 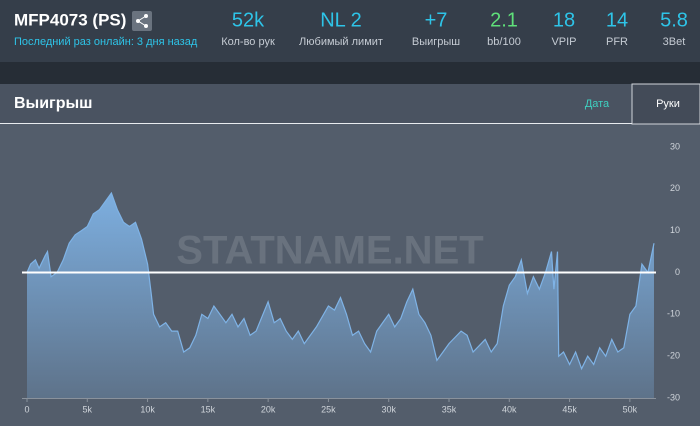 I want to click on header-bg, so click(x=350, y=31).